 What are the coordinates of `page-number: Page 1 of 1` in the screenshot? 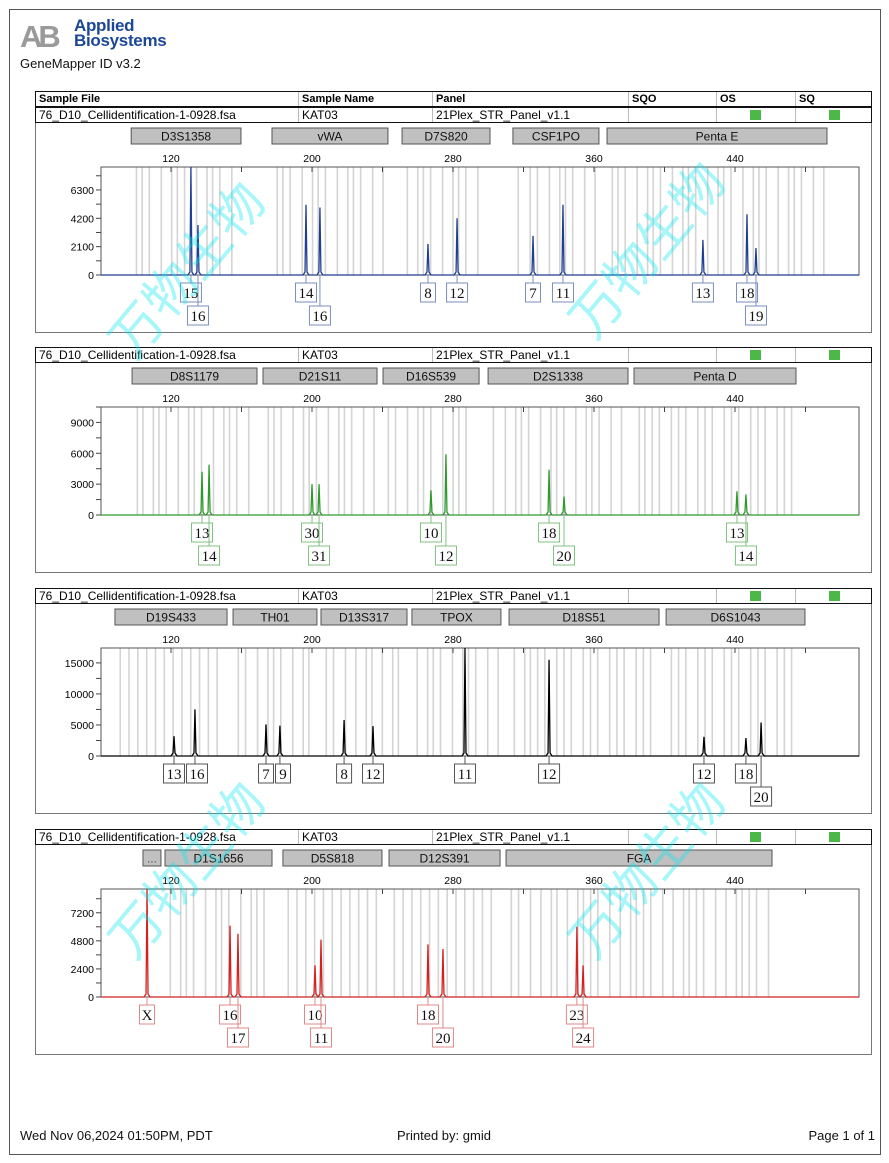 It's located at (842, 1135).